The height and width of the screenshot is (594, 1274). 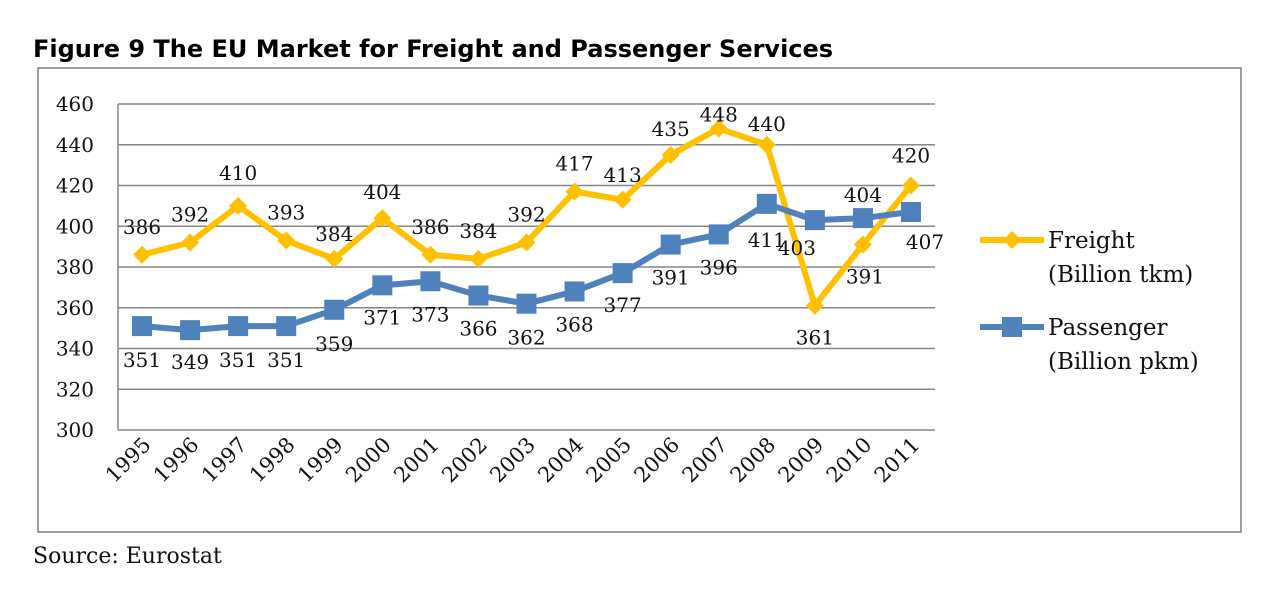 What do you see at coordinates (238, 173) in the screenshot?
I see `data-label: 410` at bounding box center [238, 173].